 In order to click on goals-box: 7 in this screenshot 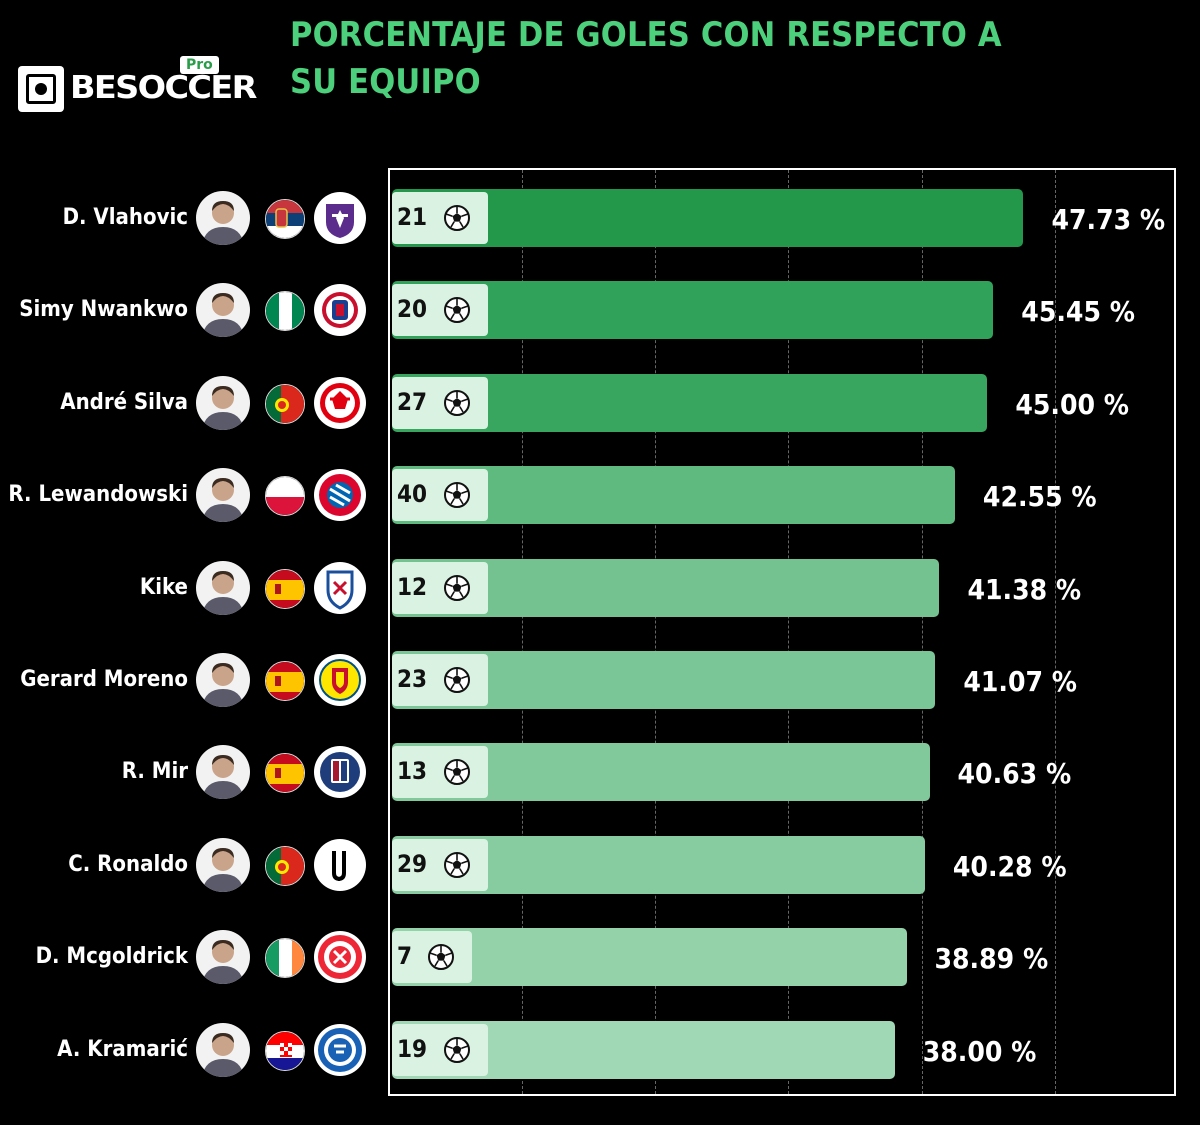, I will do `click(432, 957)`.